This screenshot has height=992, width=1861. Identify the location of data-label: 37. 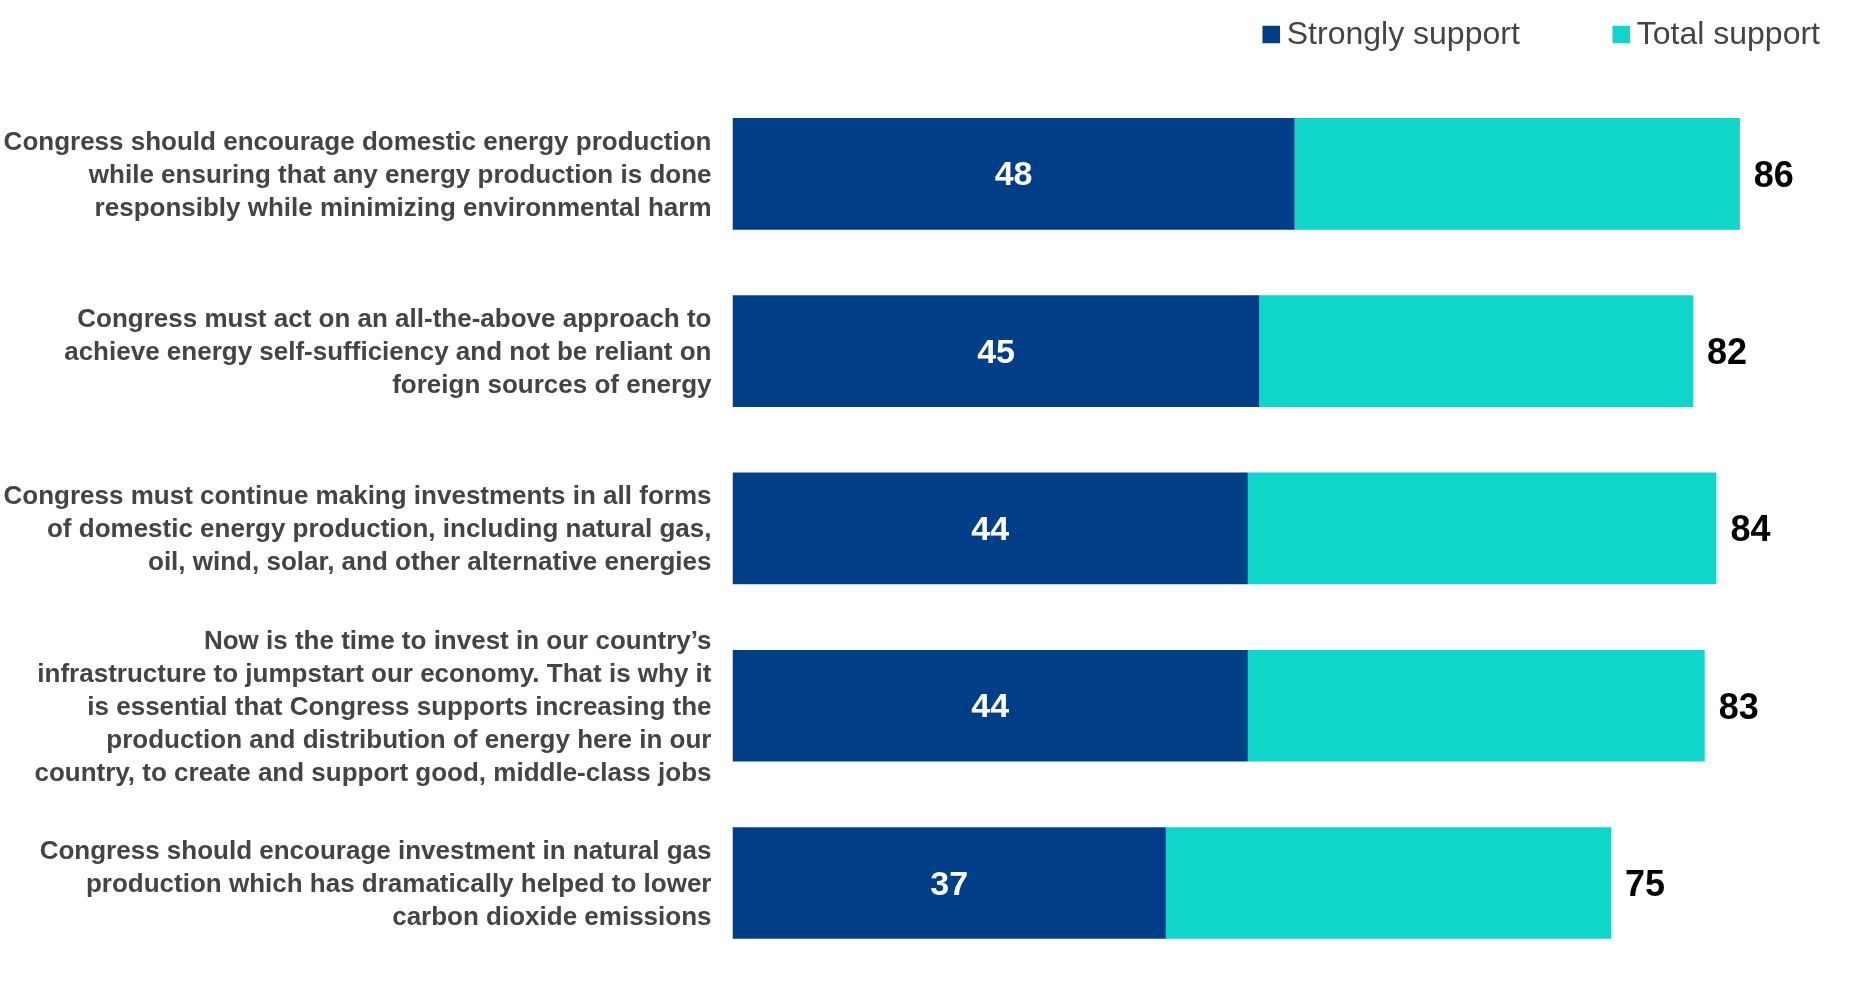
(949, 882).